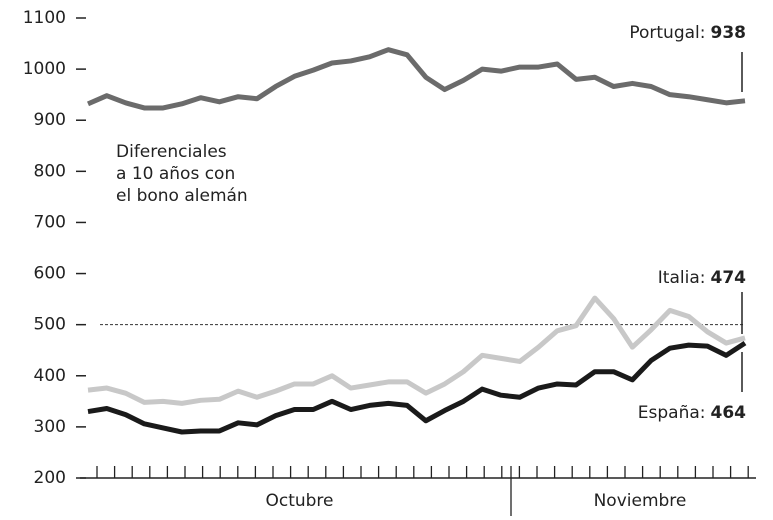  I want to click on y-tick-label: 600, so click(50, 274).